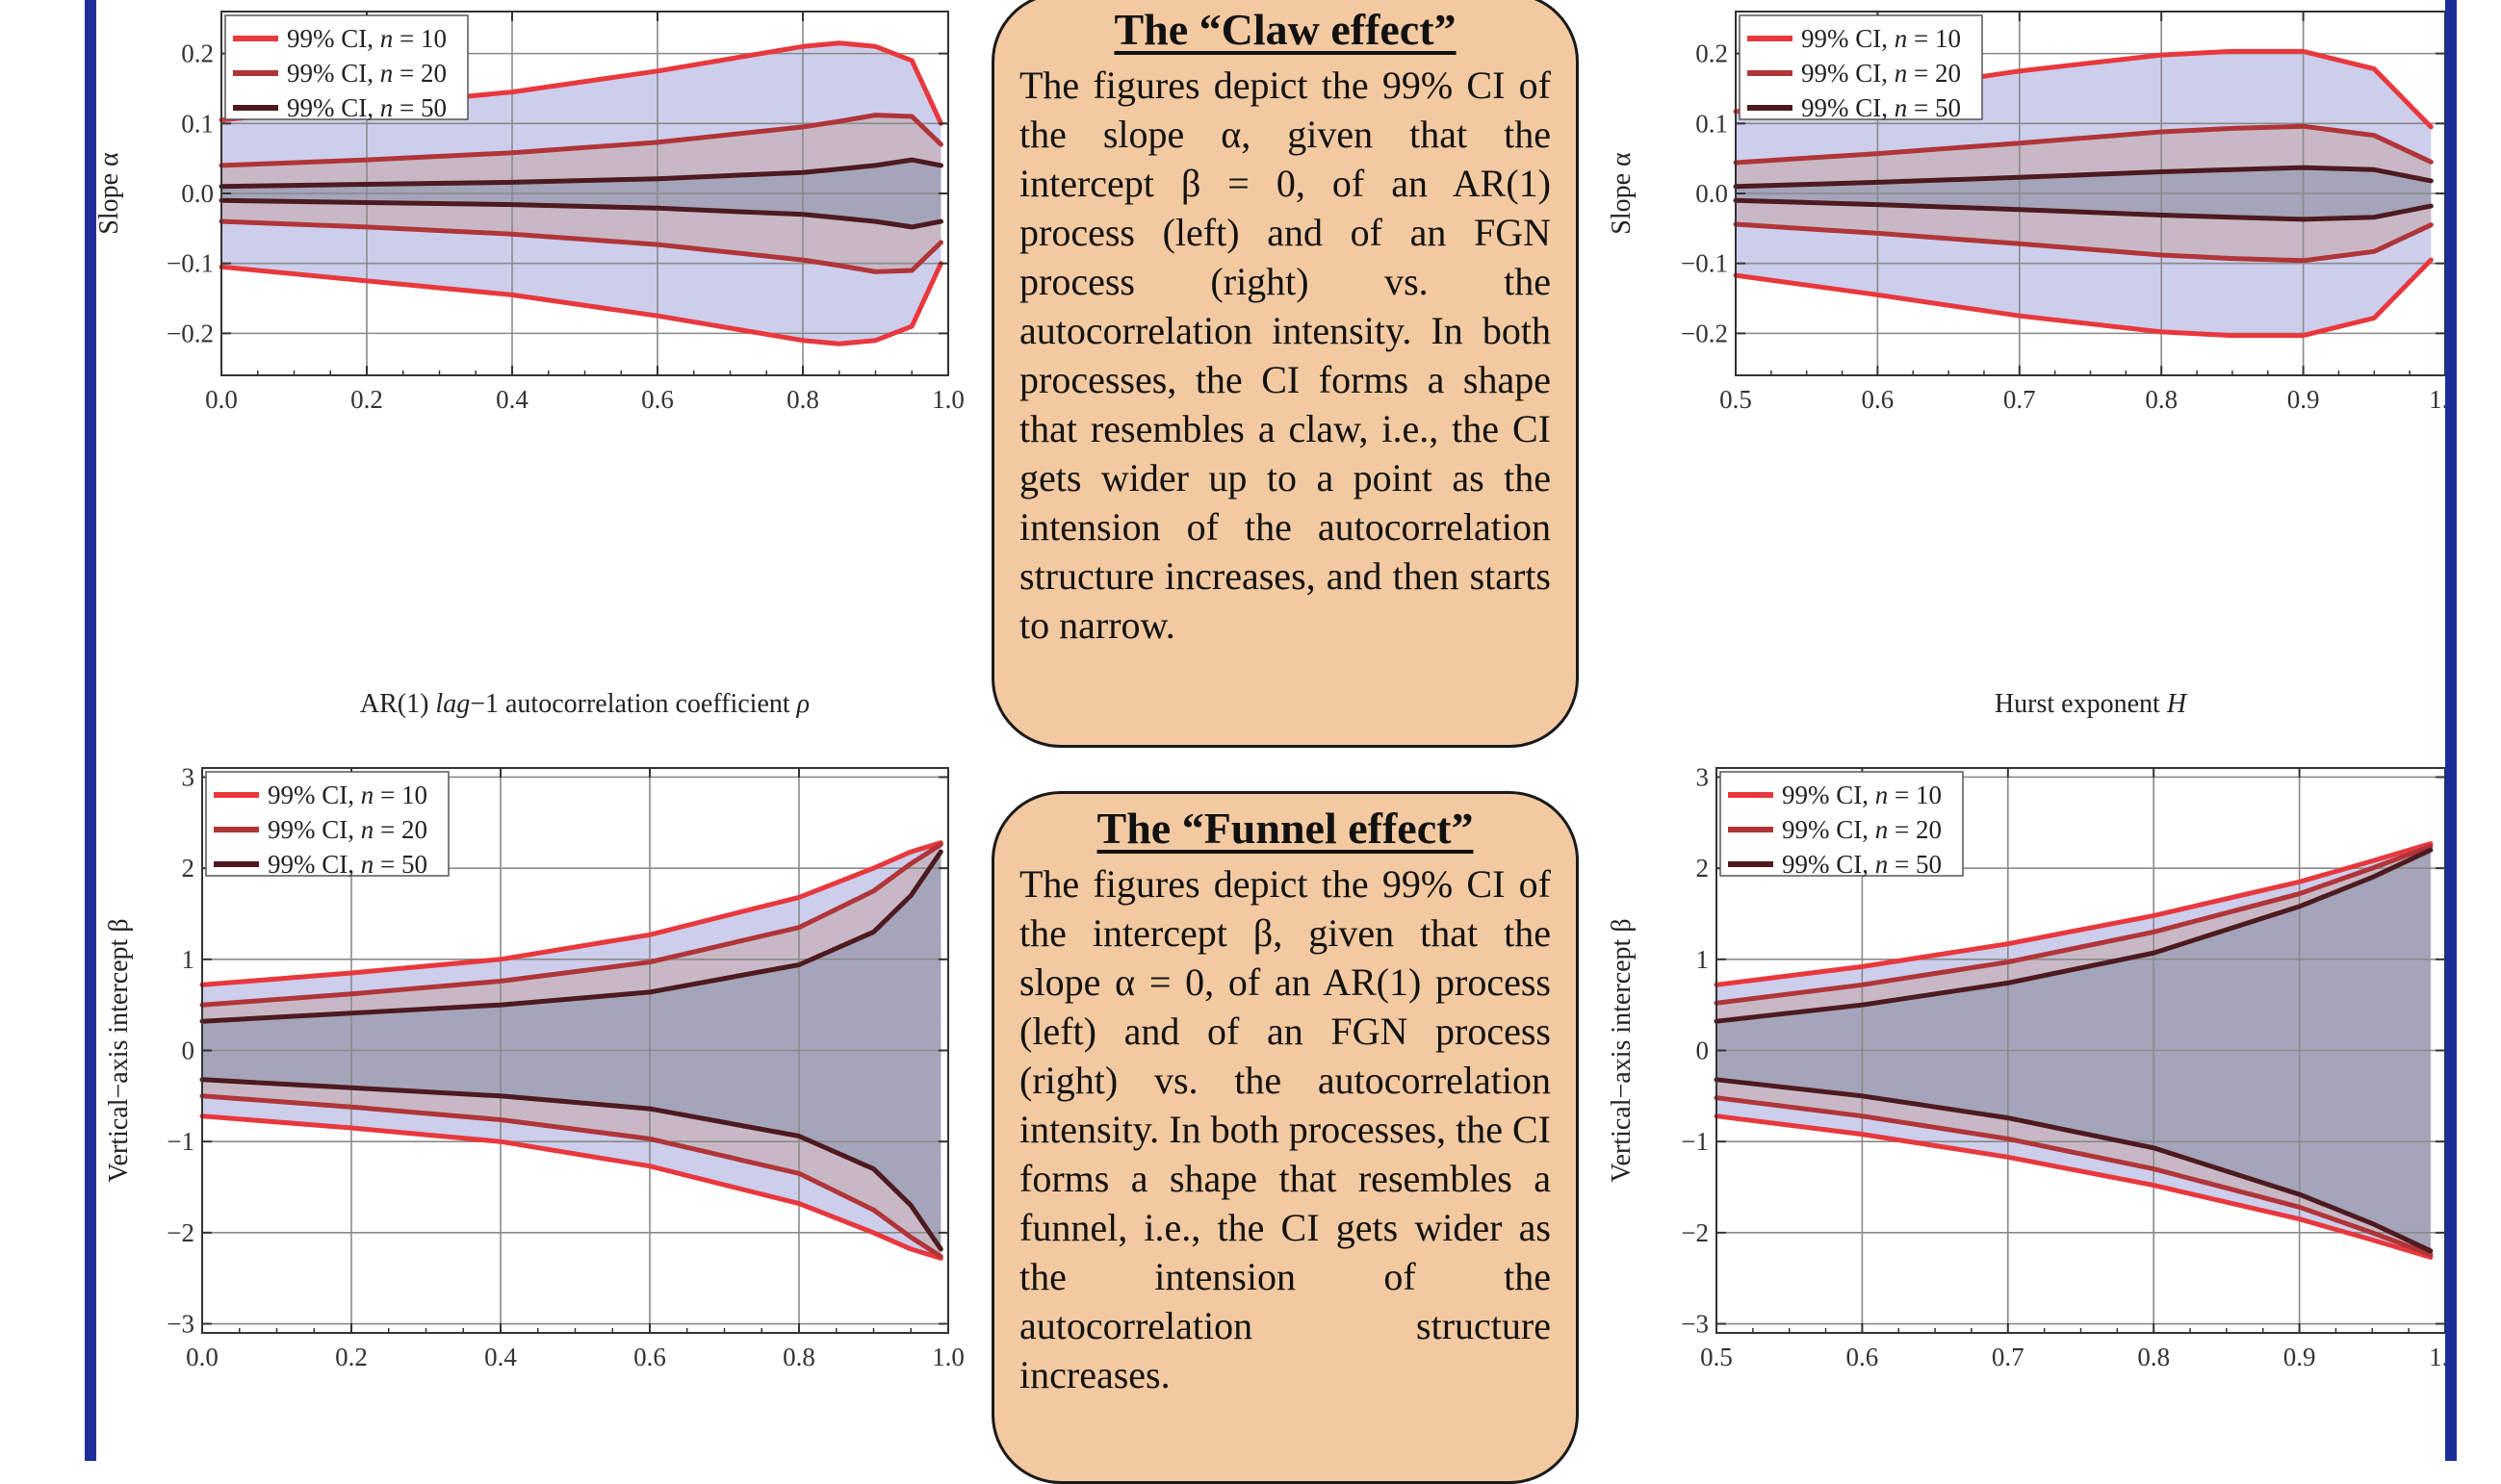 The width and height of the screenshot is (2501, 1484). I want to click on x-axis-label-part: ρ, so click(803, 704).